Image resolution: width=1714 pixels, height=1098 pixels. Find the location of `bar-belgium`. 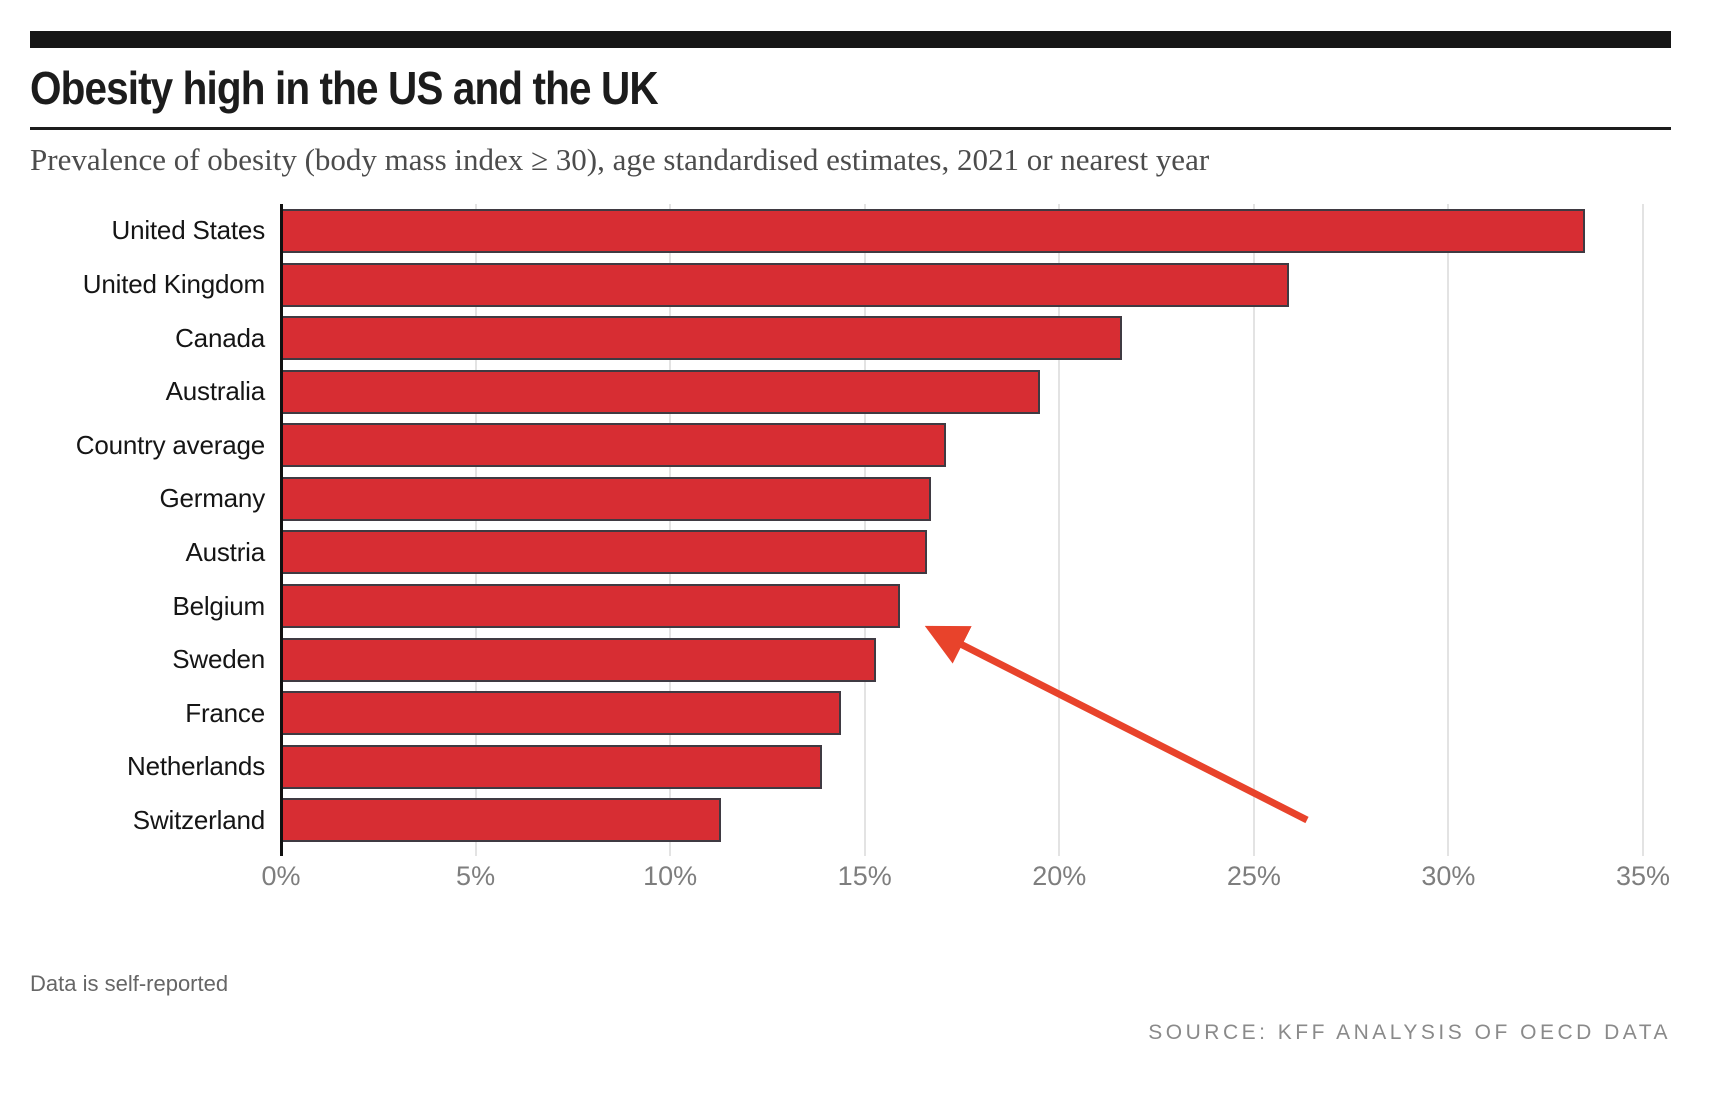

bar-belgium is located at coordinates (590, 606).